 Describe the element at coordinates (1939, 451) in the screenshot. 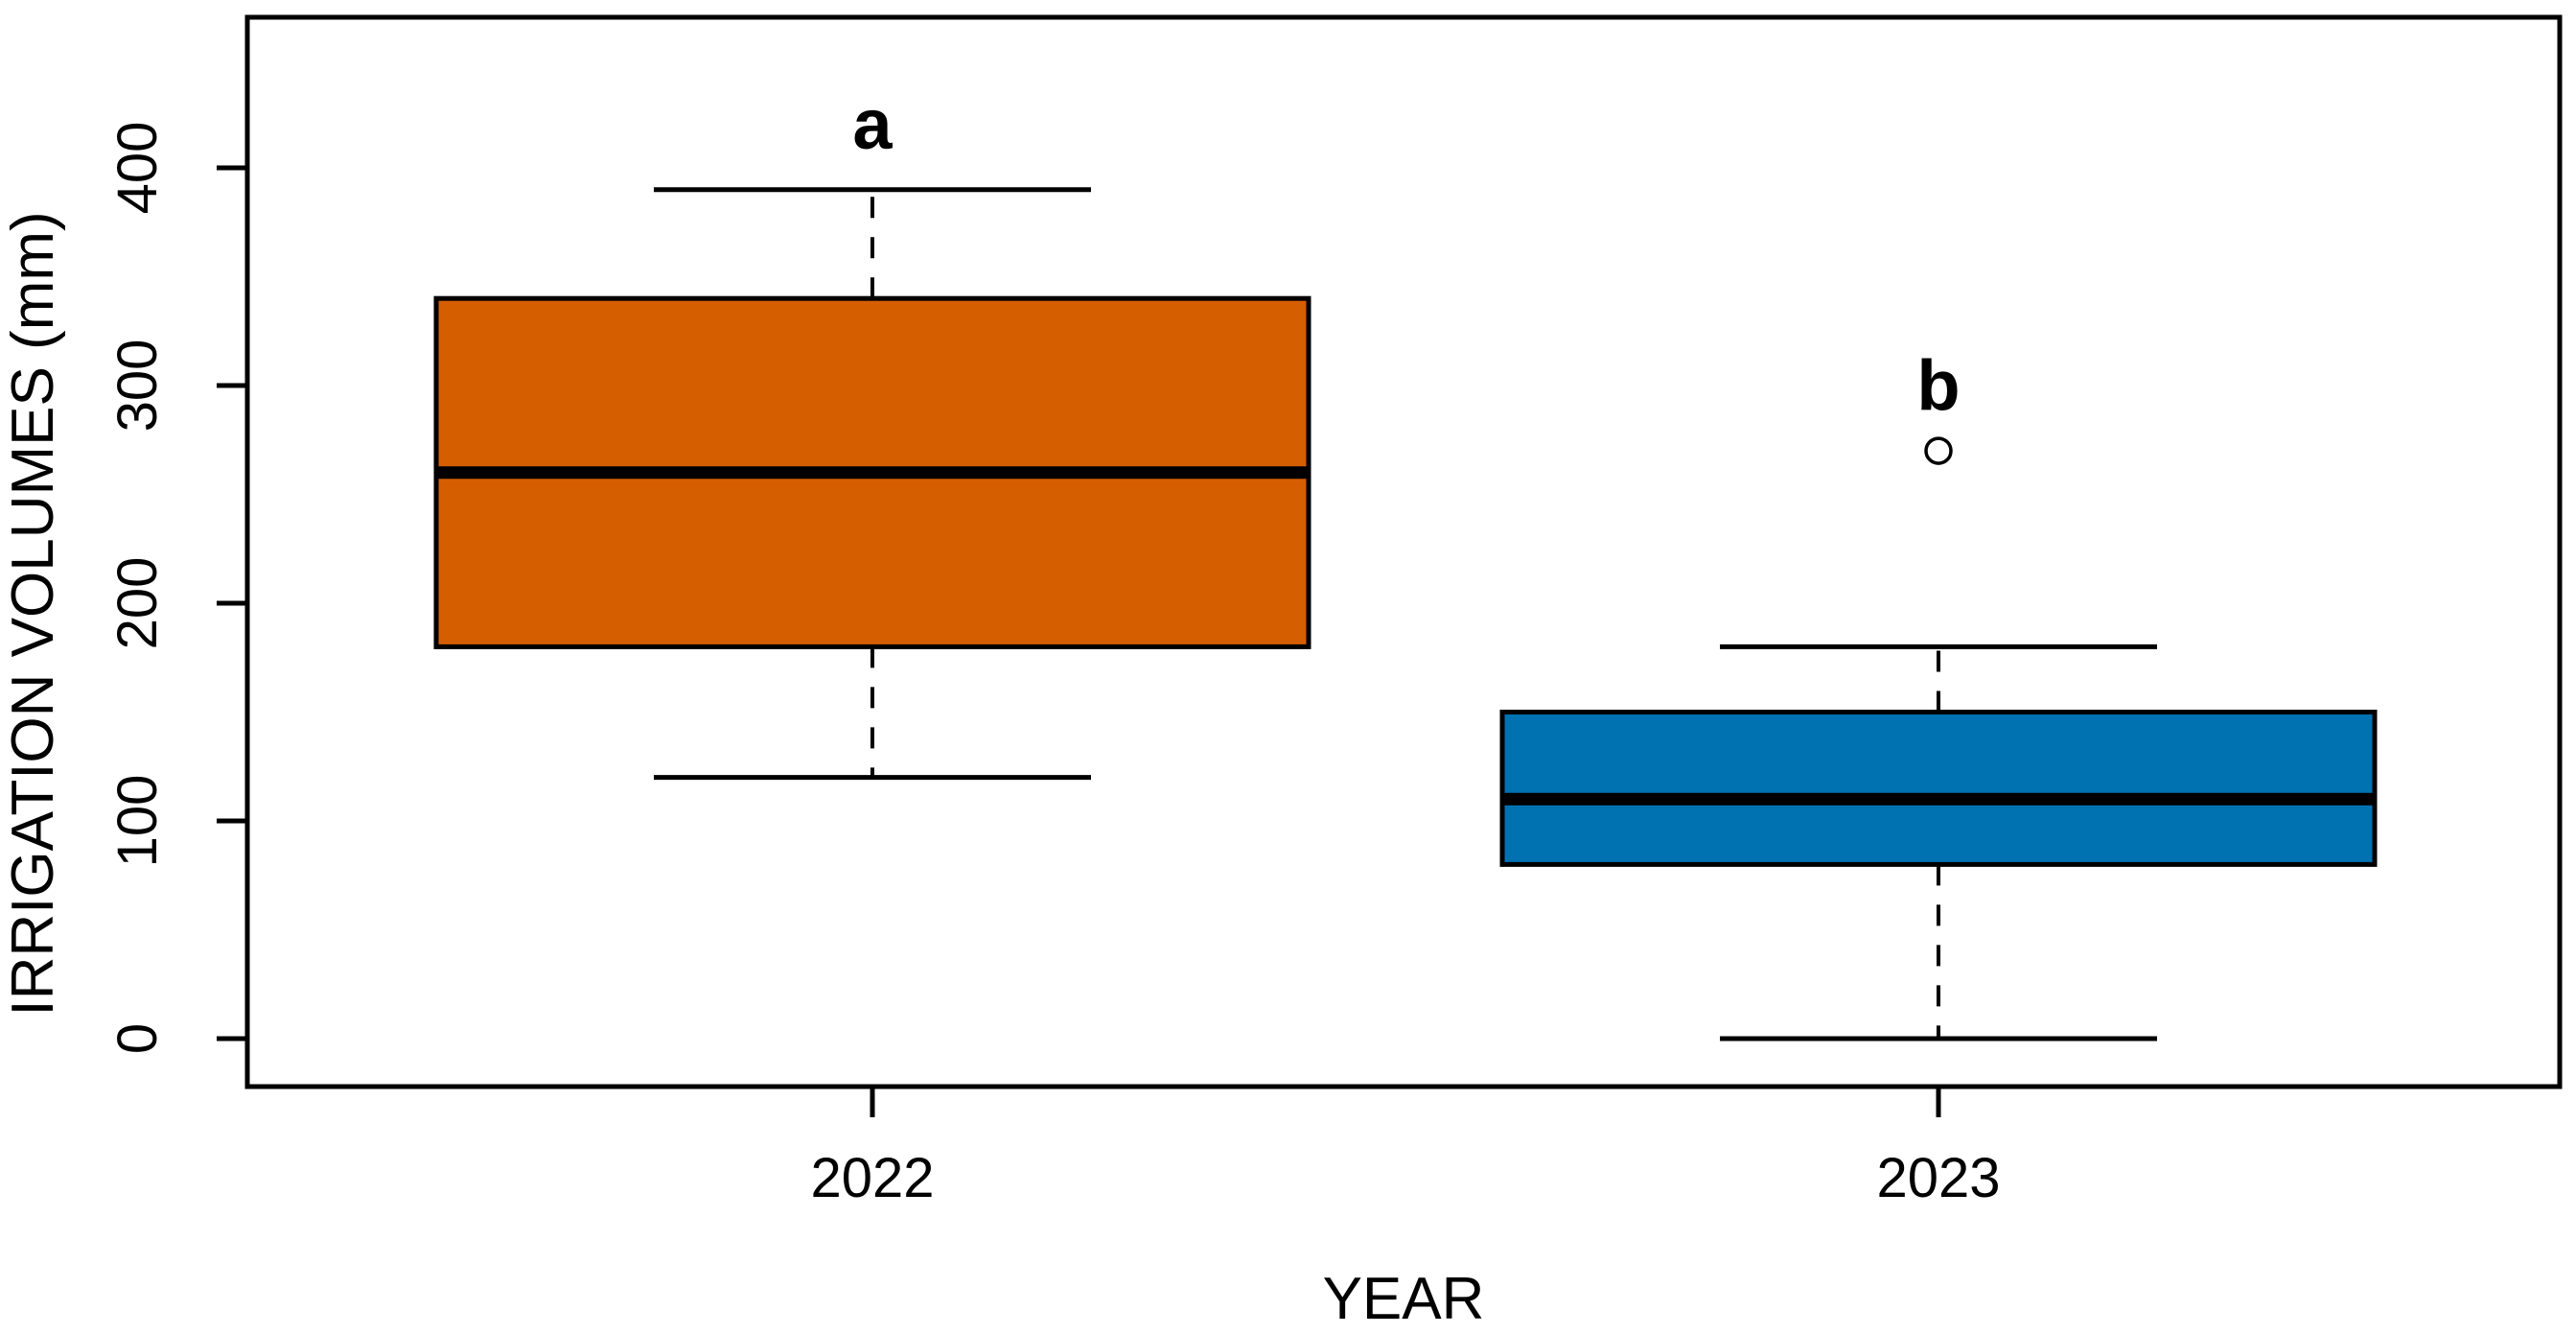

I see `outlier-point` at that location.